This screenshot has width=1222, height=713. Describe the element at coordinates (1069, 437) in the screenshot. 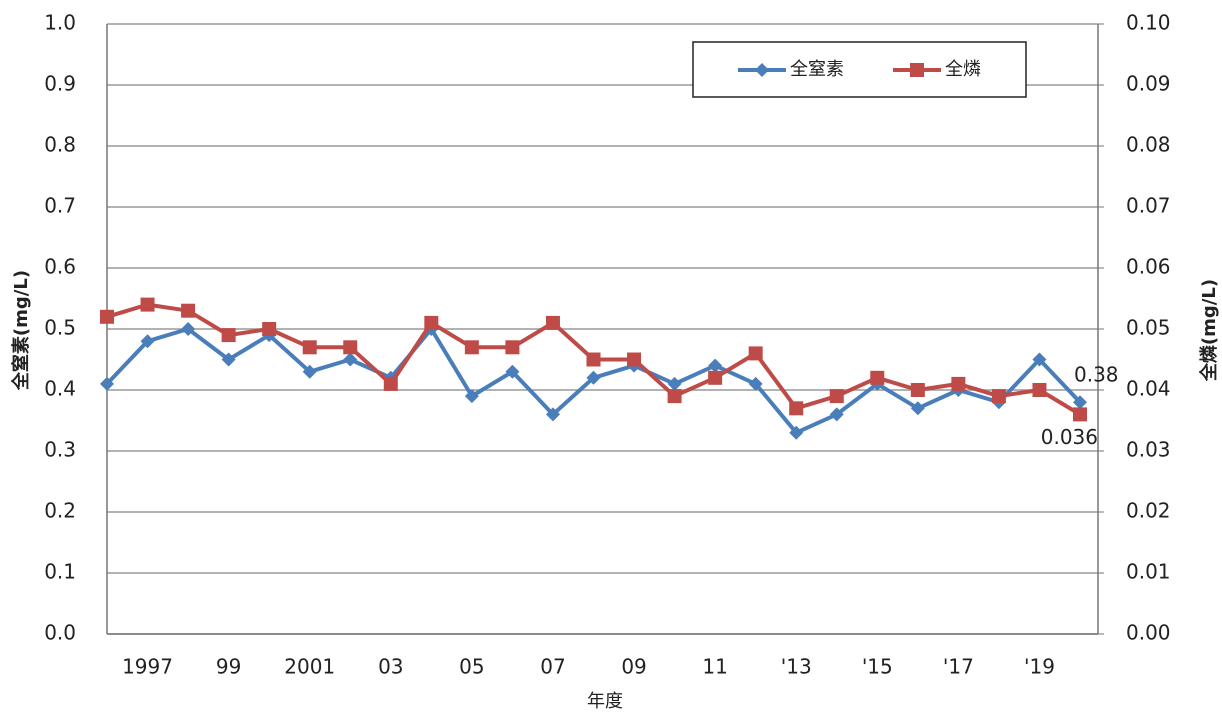

I see `data-label: 0.036` at that location.